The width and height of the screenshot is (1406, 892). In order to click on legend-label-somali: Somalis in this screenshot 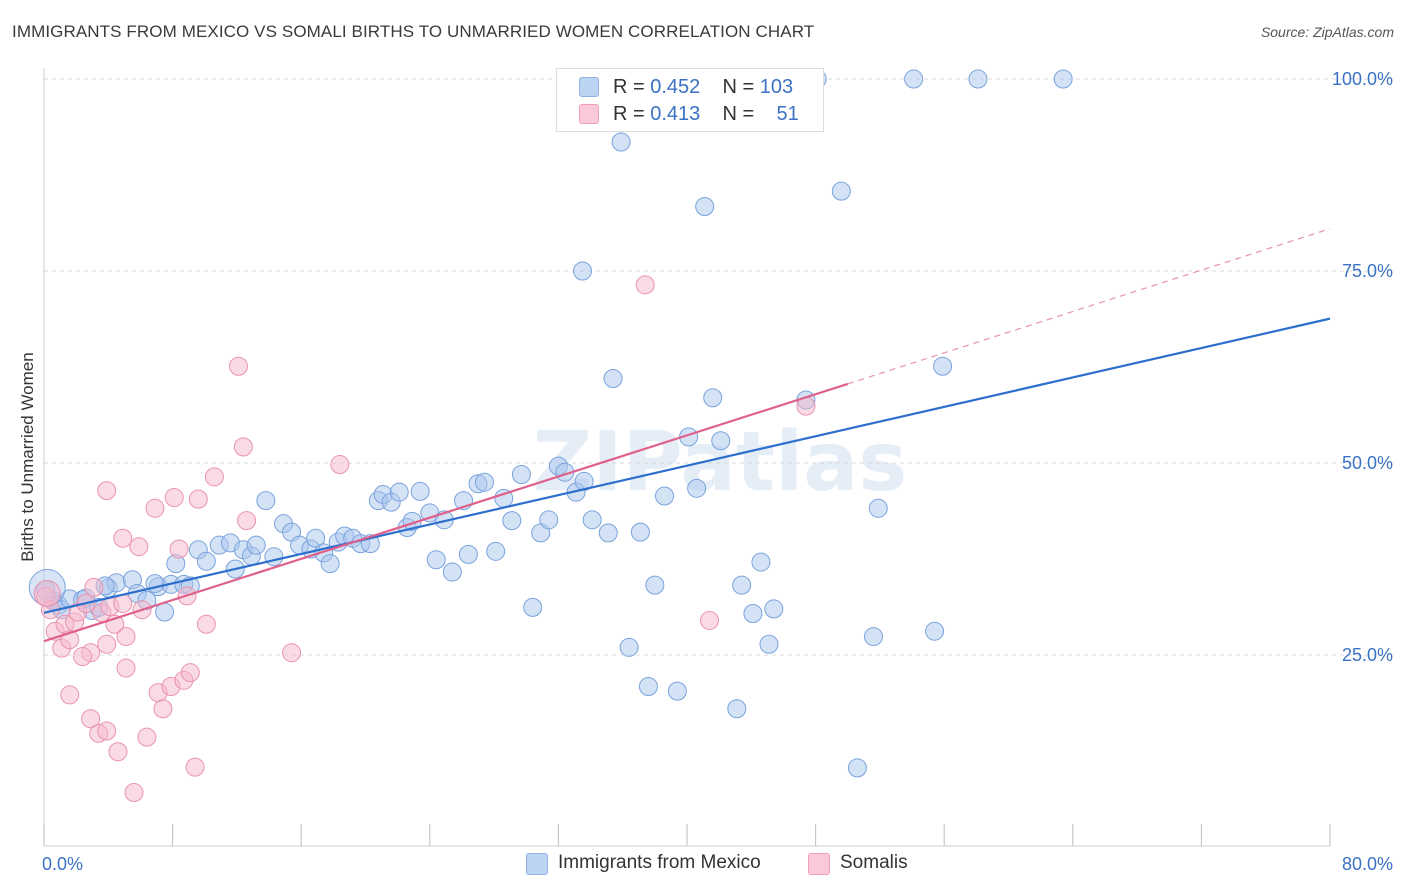, I will do `click(874, 862)`.